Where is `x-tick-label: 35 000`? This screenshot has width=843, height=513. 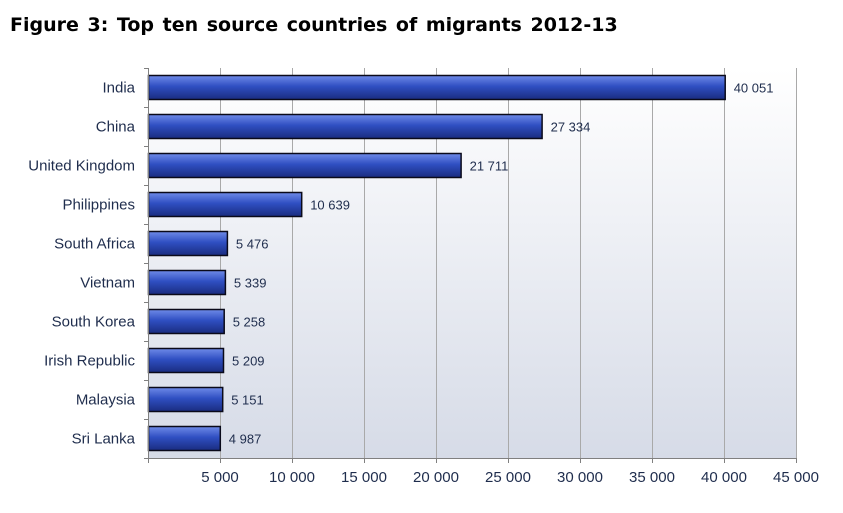 x-tick-label: 35 000 is located at coordinates (652, 477).